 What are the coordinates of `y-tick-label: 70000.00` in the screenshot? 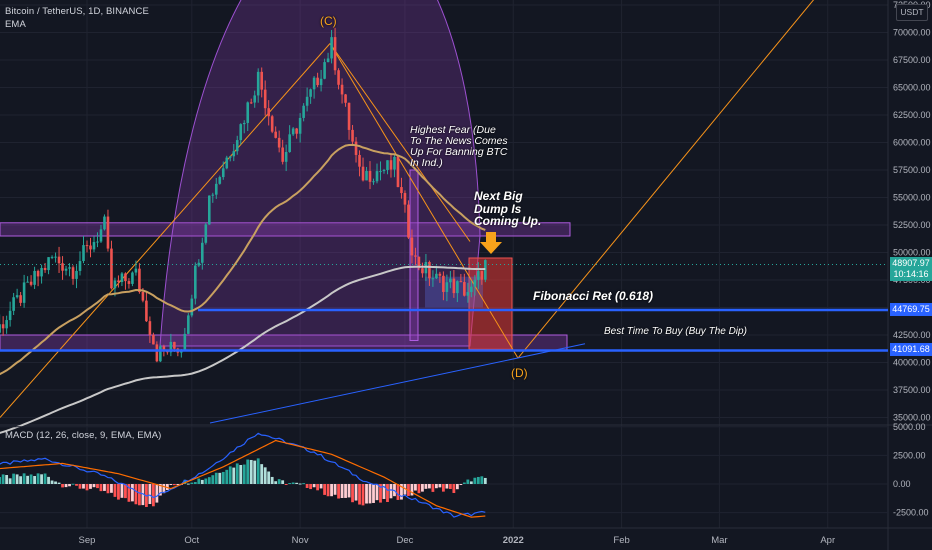 It's located at (912, 33).